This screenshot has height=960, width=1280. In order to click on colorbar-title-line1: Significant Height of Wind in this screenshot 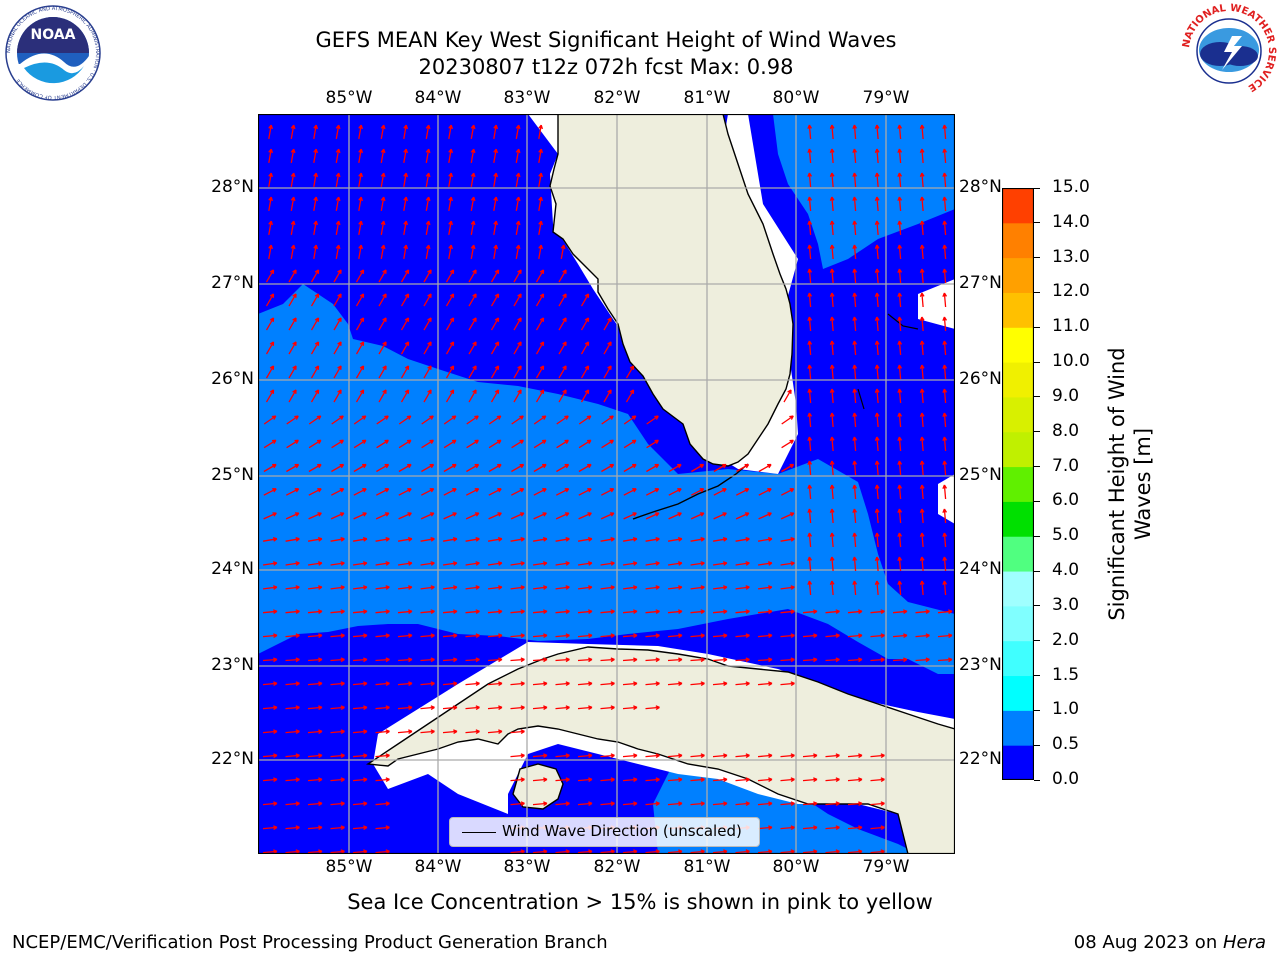, I will do `click(1117, 484)`.